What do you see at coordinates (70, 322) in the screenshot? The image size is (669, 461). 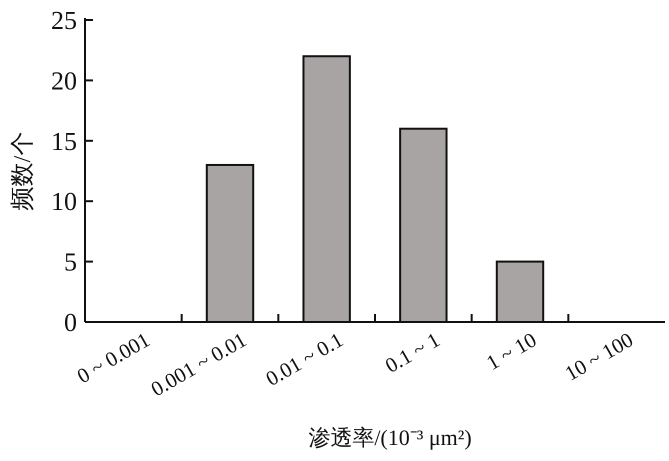 I see `y-tick-label: 0` at bounding box center [70, 322].